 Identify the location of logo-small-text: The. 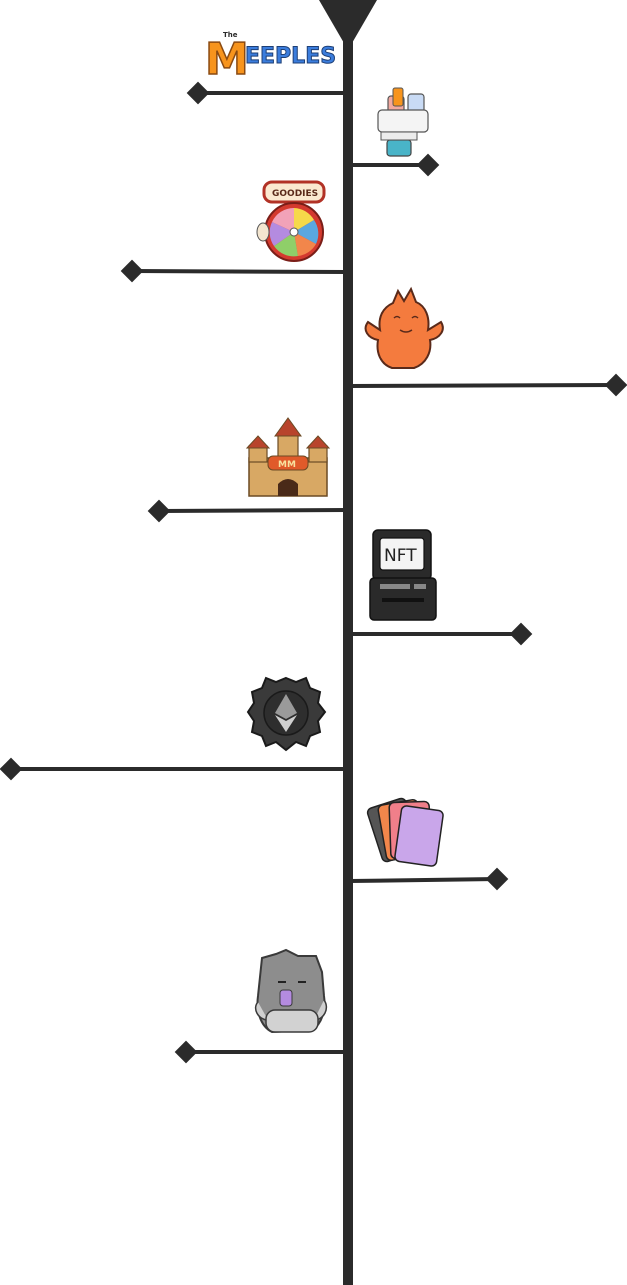
(230, 35).